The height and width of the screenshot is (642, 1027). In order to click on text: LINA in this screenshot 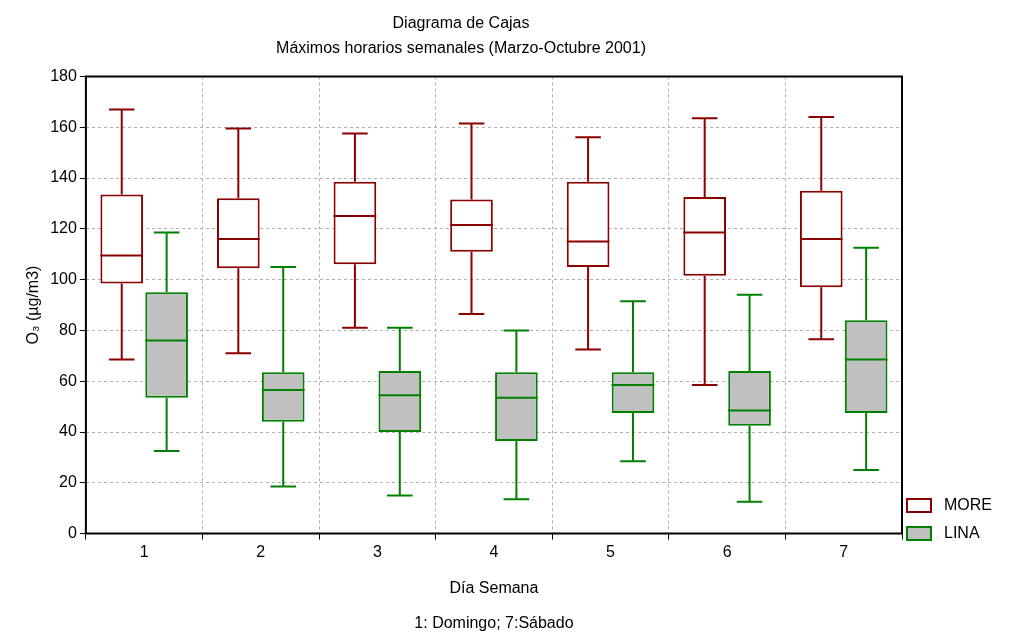, I will do `click(962, 533)`.